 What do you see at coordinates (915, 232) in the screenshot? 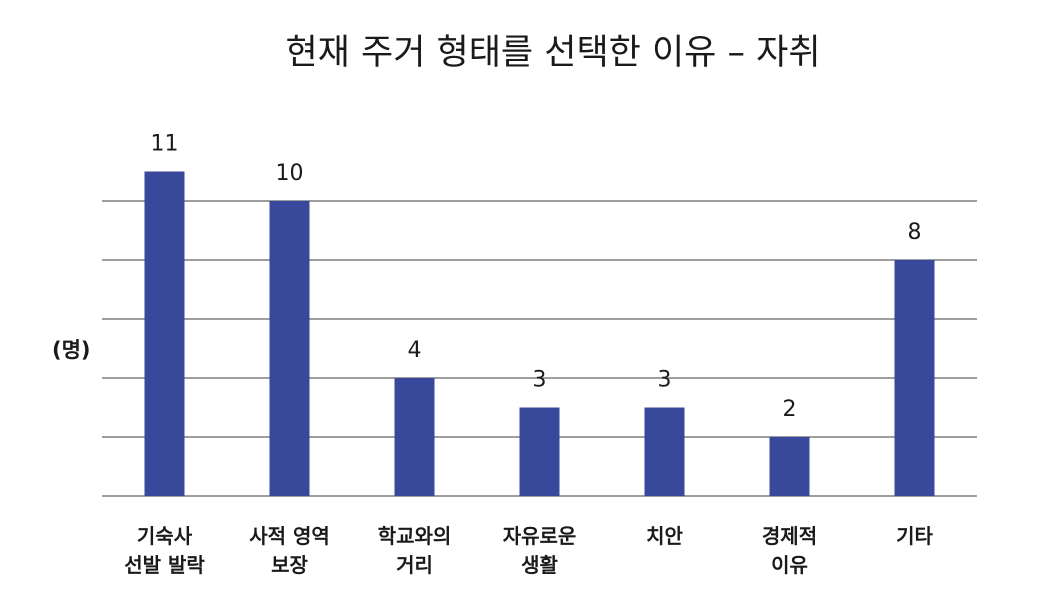
I see `bar-value-label: 8` at bounding box center [915, 232].